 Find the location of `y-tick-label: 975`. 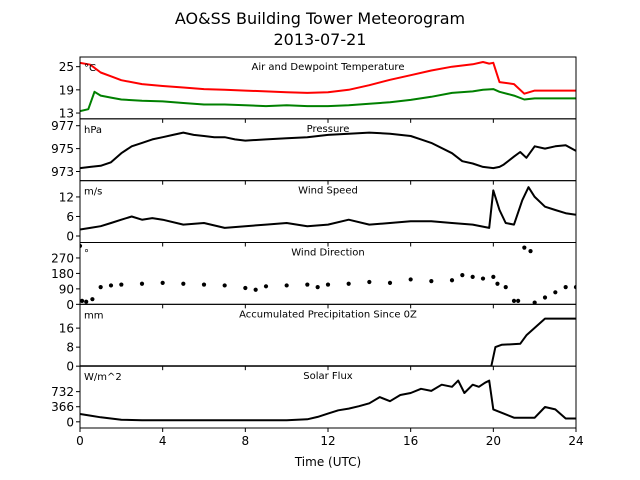

y-tick-label: 975 is located at coordinates (62, 149).